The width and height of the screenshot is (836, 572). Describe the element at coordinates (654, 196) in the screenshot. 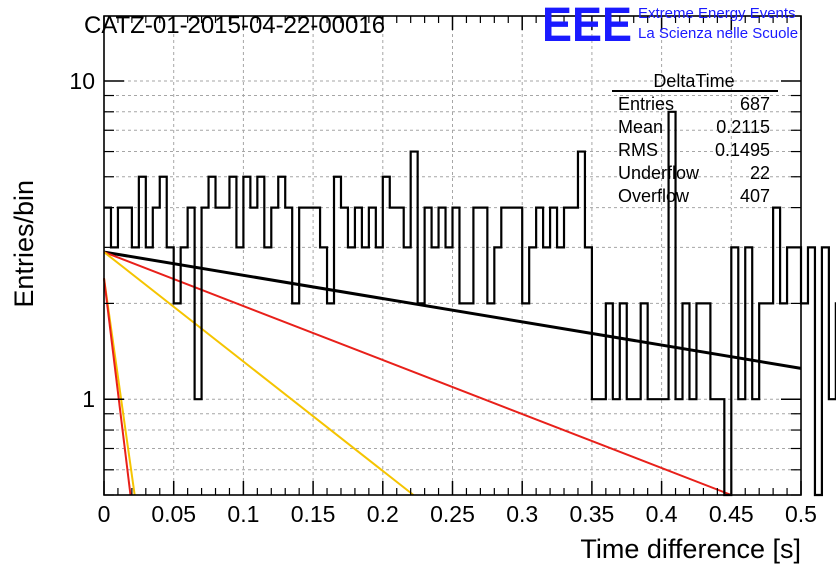

I see `stats-label: Overflow` at that location.